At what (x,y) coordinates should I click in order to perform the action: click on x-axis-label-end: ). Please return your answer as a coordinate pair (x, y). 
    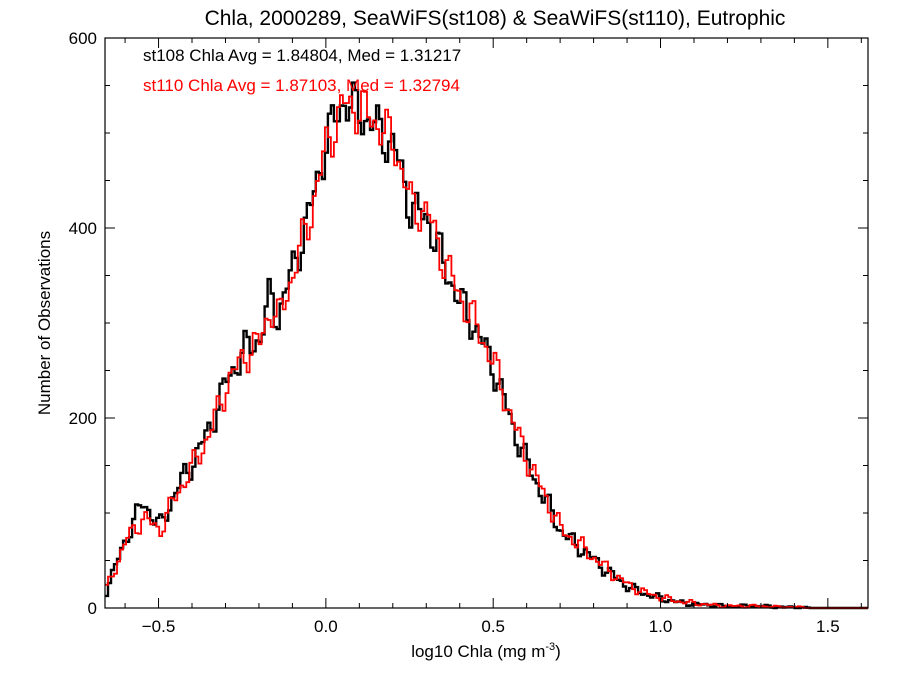
    Looking at the image, I should click on (558, 651).